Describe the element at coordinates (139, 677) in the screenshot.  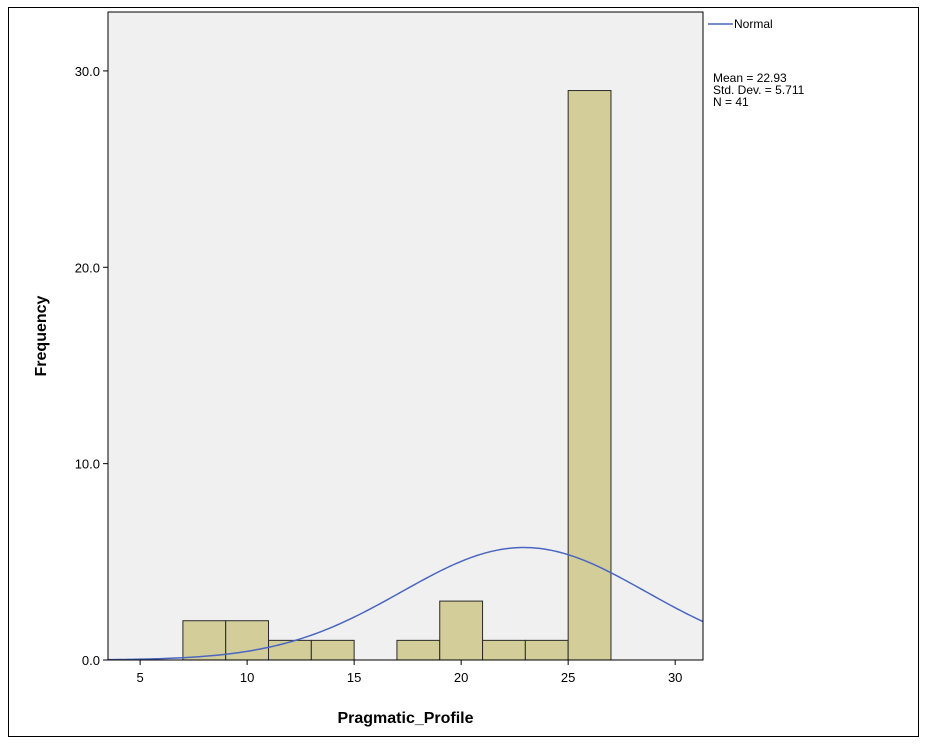
I see `x-tick-label-0: 5` at that location.